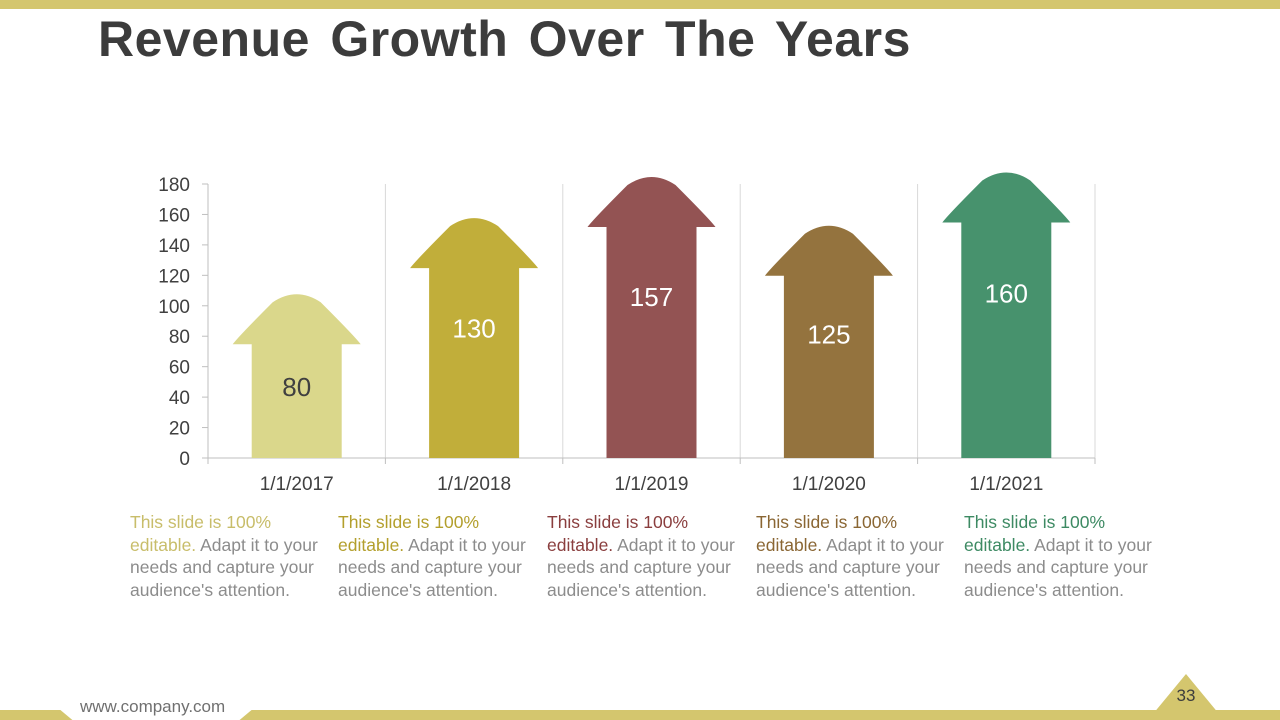 Image resolution: width=1280 pixels, height=720 pixels. What do you see at coordinates (297, 484) in the screenshot?
I see `x-tick-label: 1/1/2017` at bounding box center [297, 484].